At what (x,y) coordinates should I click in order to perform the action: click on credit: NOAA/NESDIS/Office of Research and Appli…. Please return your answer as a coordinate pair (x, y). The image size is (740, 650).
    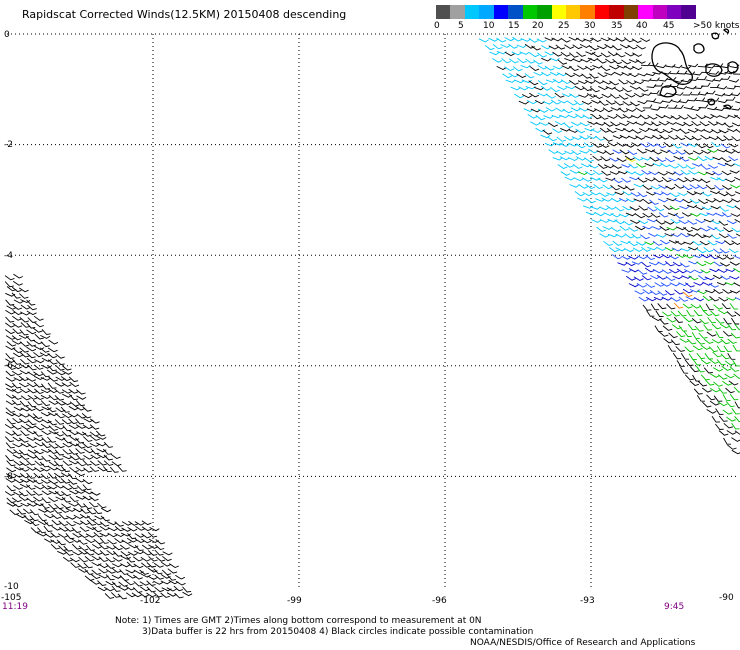
    Looking at the image, I should click on (583, 643).